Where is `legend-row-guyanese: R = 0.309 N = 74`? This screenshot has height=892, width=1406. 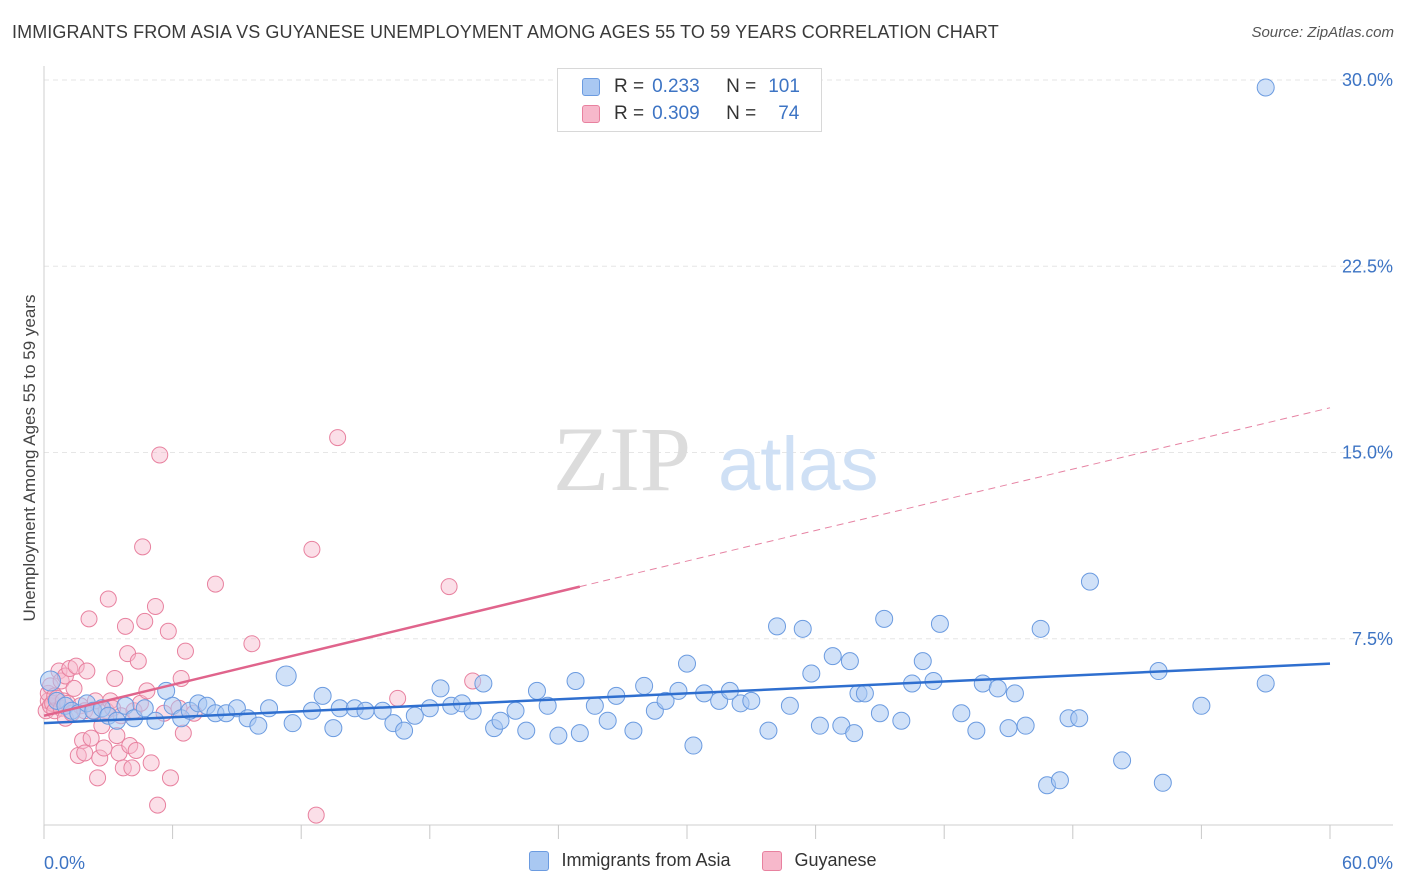 legend-row-guyanese: R = 0.309 N = 74 is located at coordinates (690, 114).